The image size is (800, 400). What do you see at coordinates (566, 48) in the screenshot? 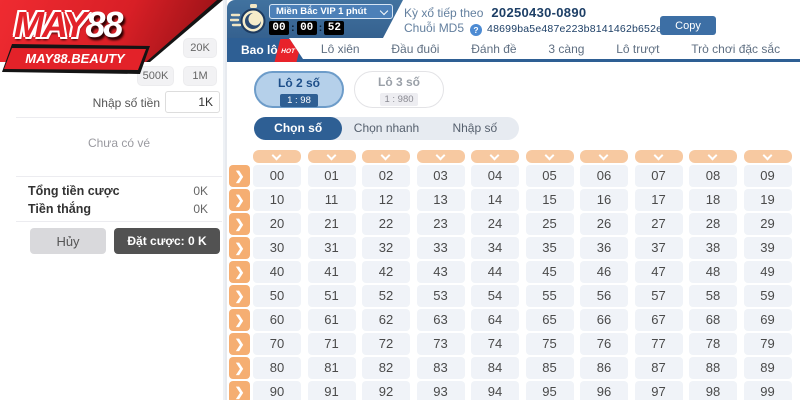
I see `tab-3-càng: 3 càng` at bounding box center [566, 48].